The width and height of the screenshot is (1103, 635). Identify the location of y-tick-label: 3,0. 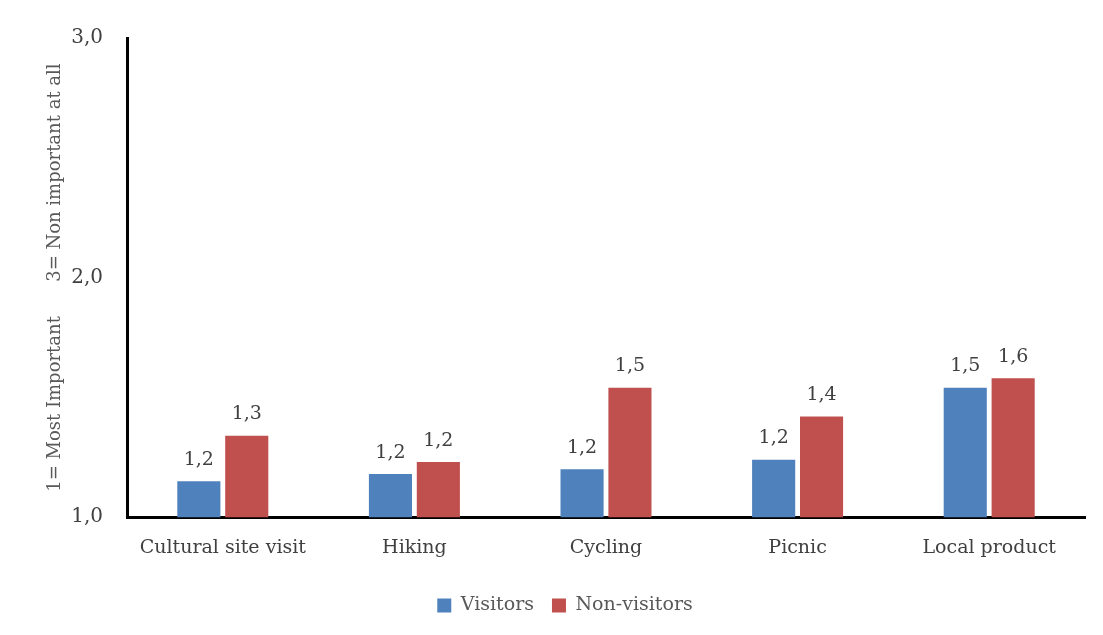
(87, 36).